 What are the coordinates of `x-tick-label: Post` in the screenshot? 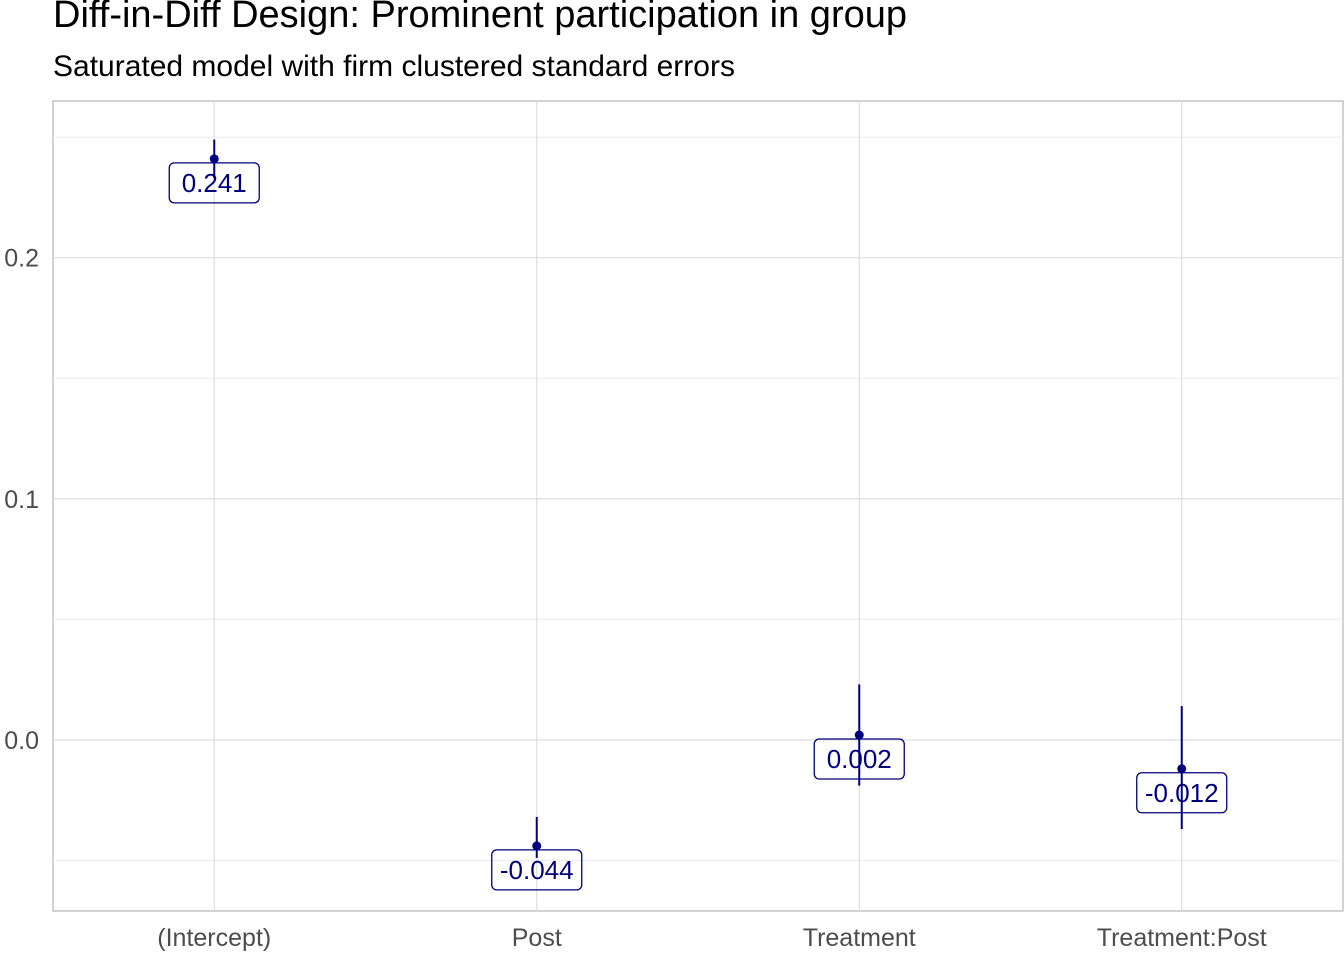 It's located at (537, 938).